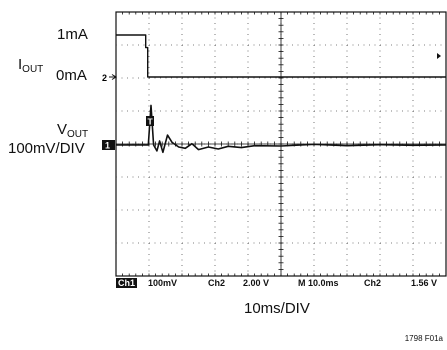  I want to click on vout-label: VOUT, so click(73, 130).